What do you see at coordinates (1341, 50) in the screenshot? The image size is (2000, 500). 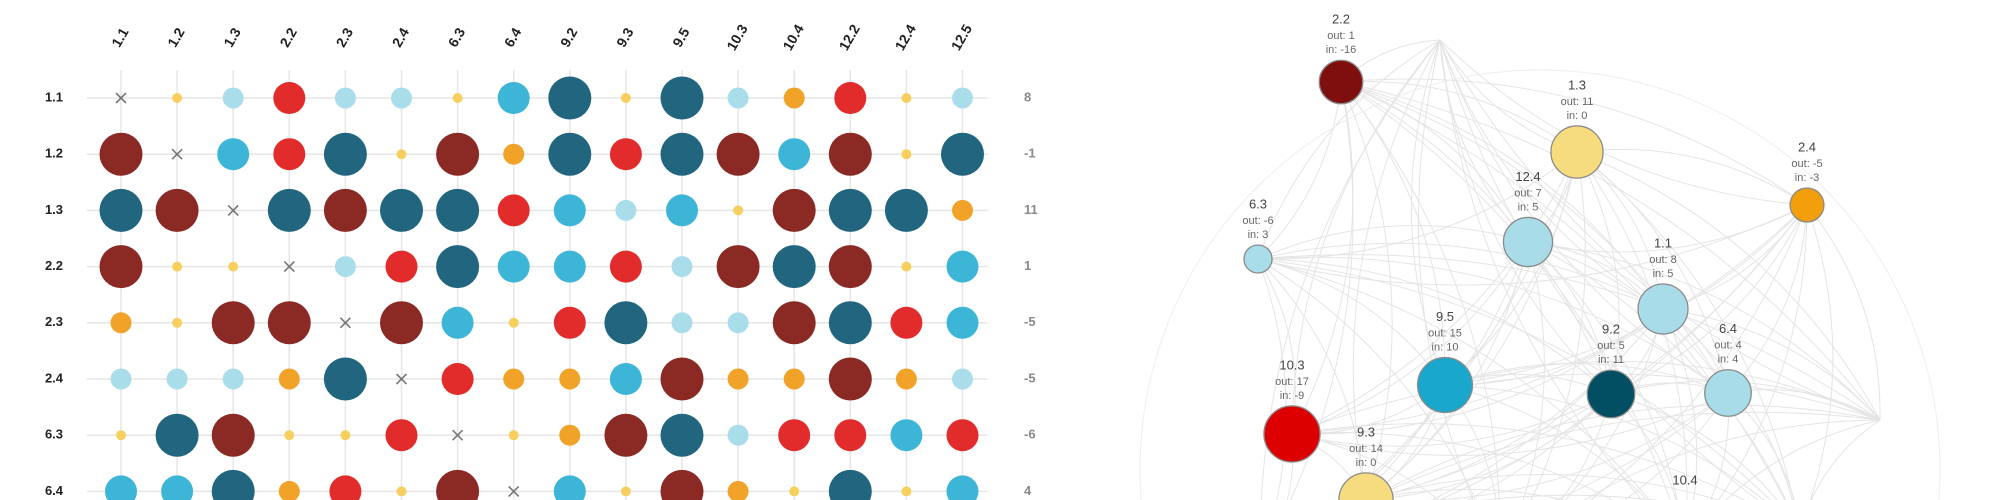 I see `node-in: in: -16` at bounding box center [1341, 50].